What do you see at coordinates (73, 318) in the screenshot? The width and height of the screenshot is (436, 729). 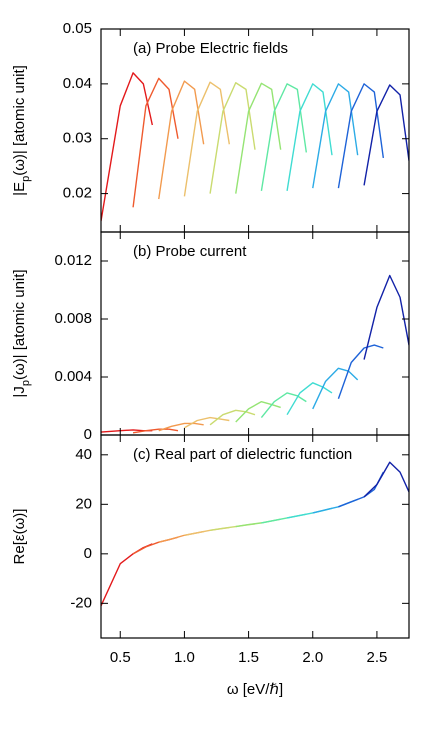 I see `y-tick-label: 0.008` at bounding box center [73, 318].